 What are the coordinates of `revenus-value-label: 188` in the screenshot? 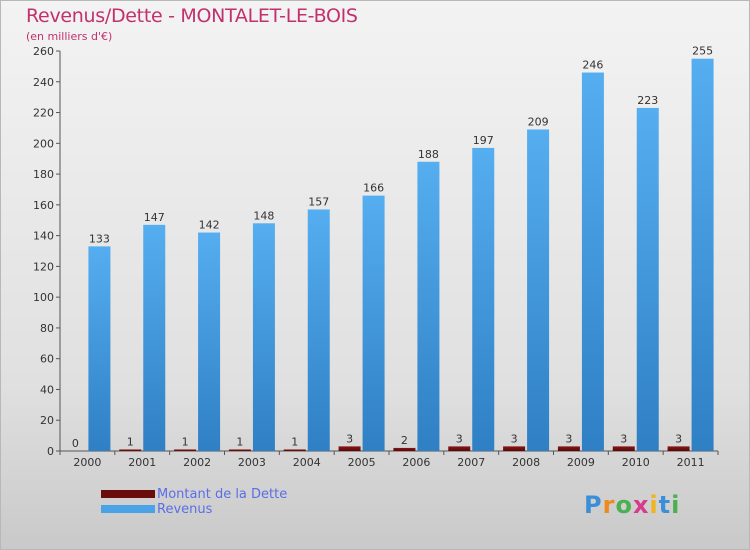 It's located at (428, 154).